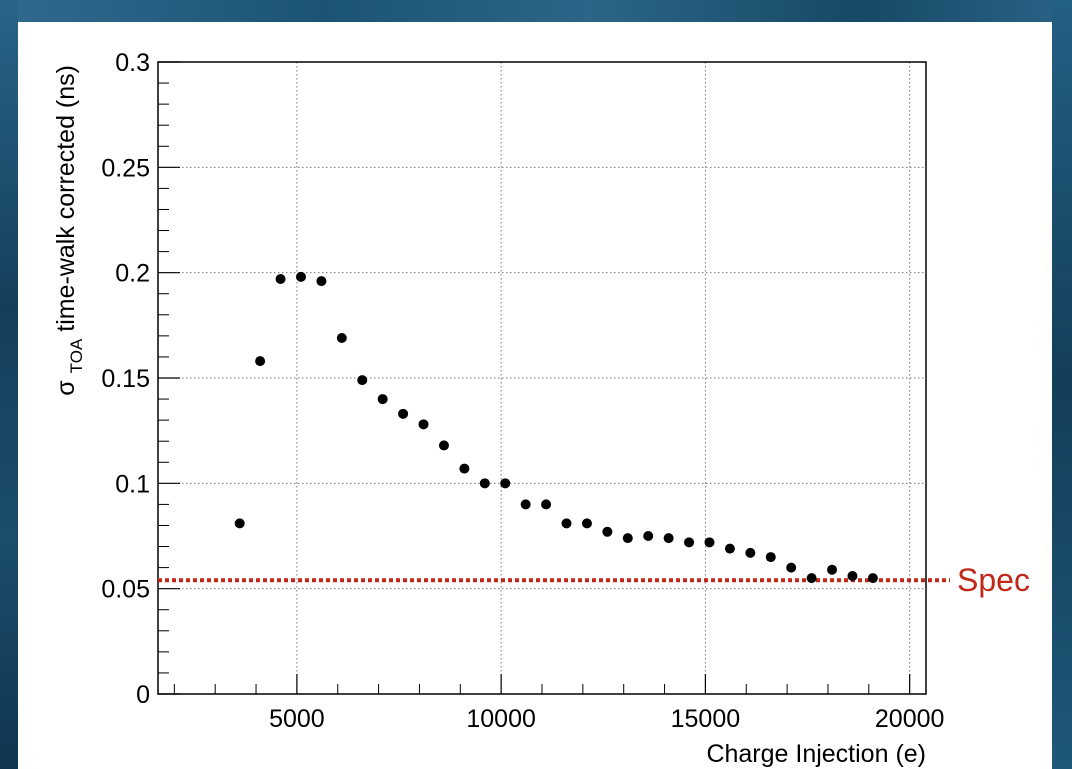 The height and width of the screenshot is (769, 1072). Describe the element at coordinates (993, 580) in the screenshot. I see `spec-label: Spec` at that location.